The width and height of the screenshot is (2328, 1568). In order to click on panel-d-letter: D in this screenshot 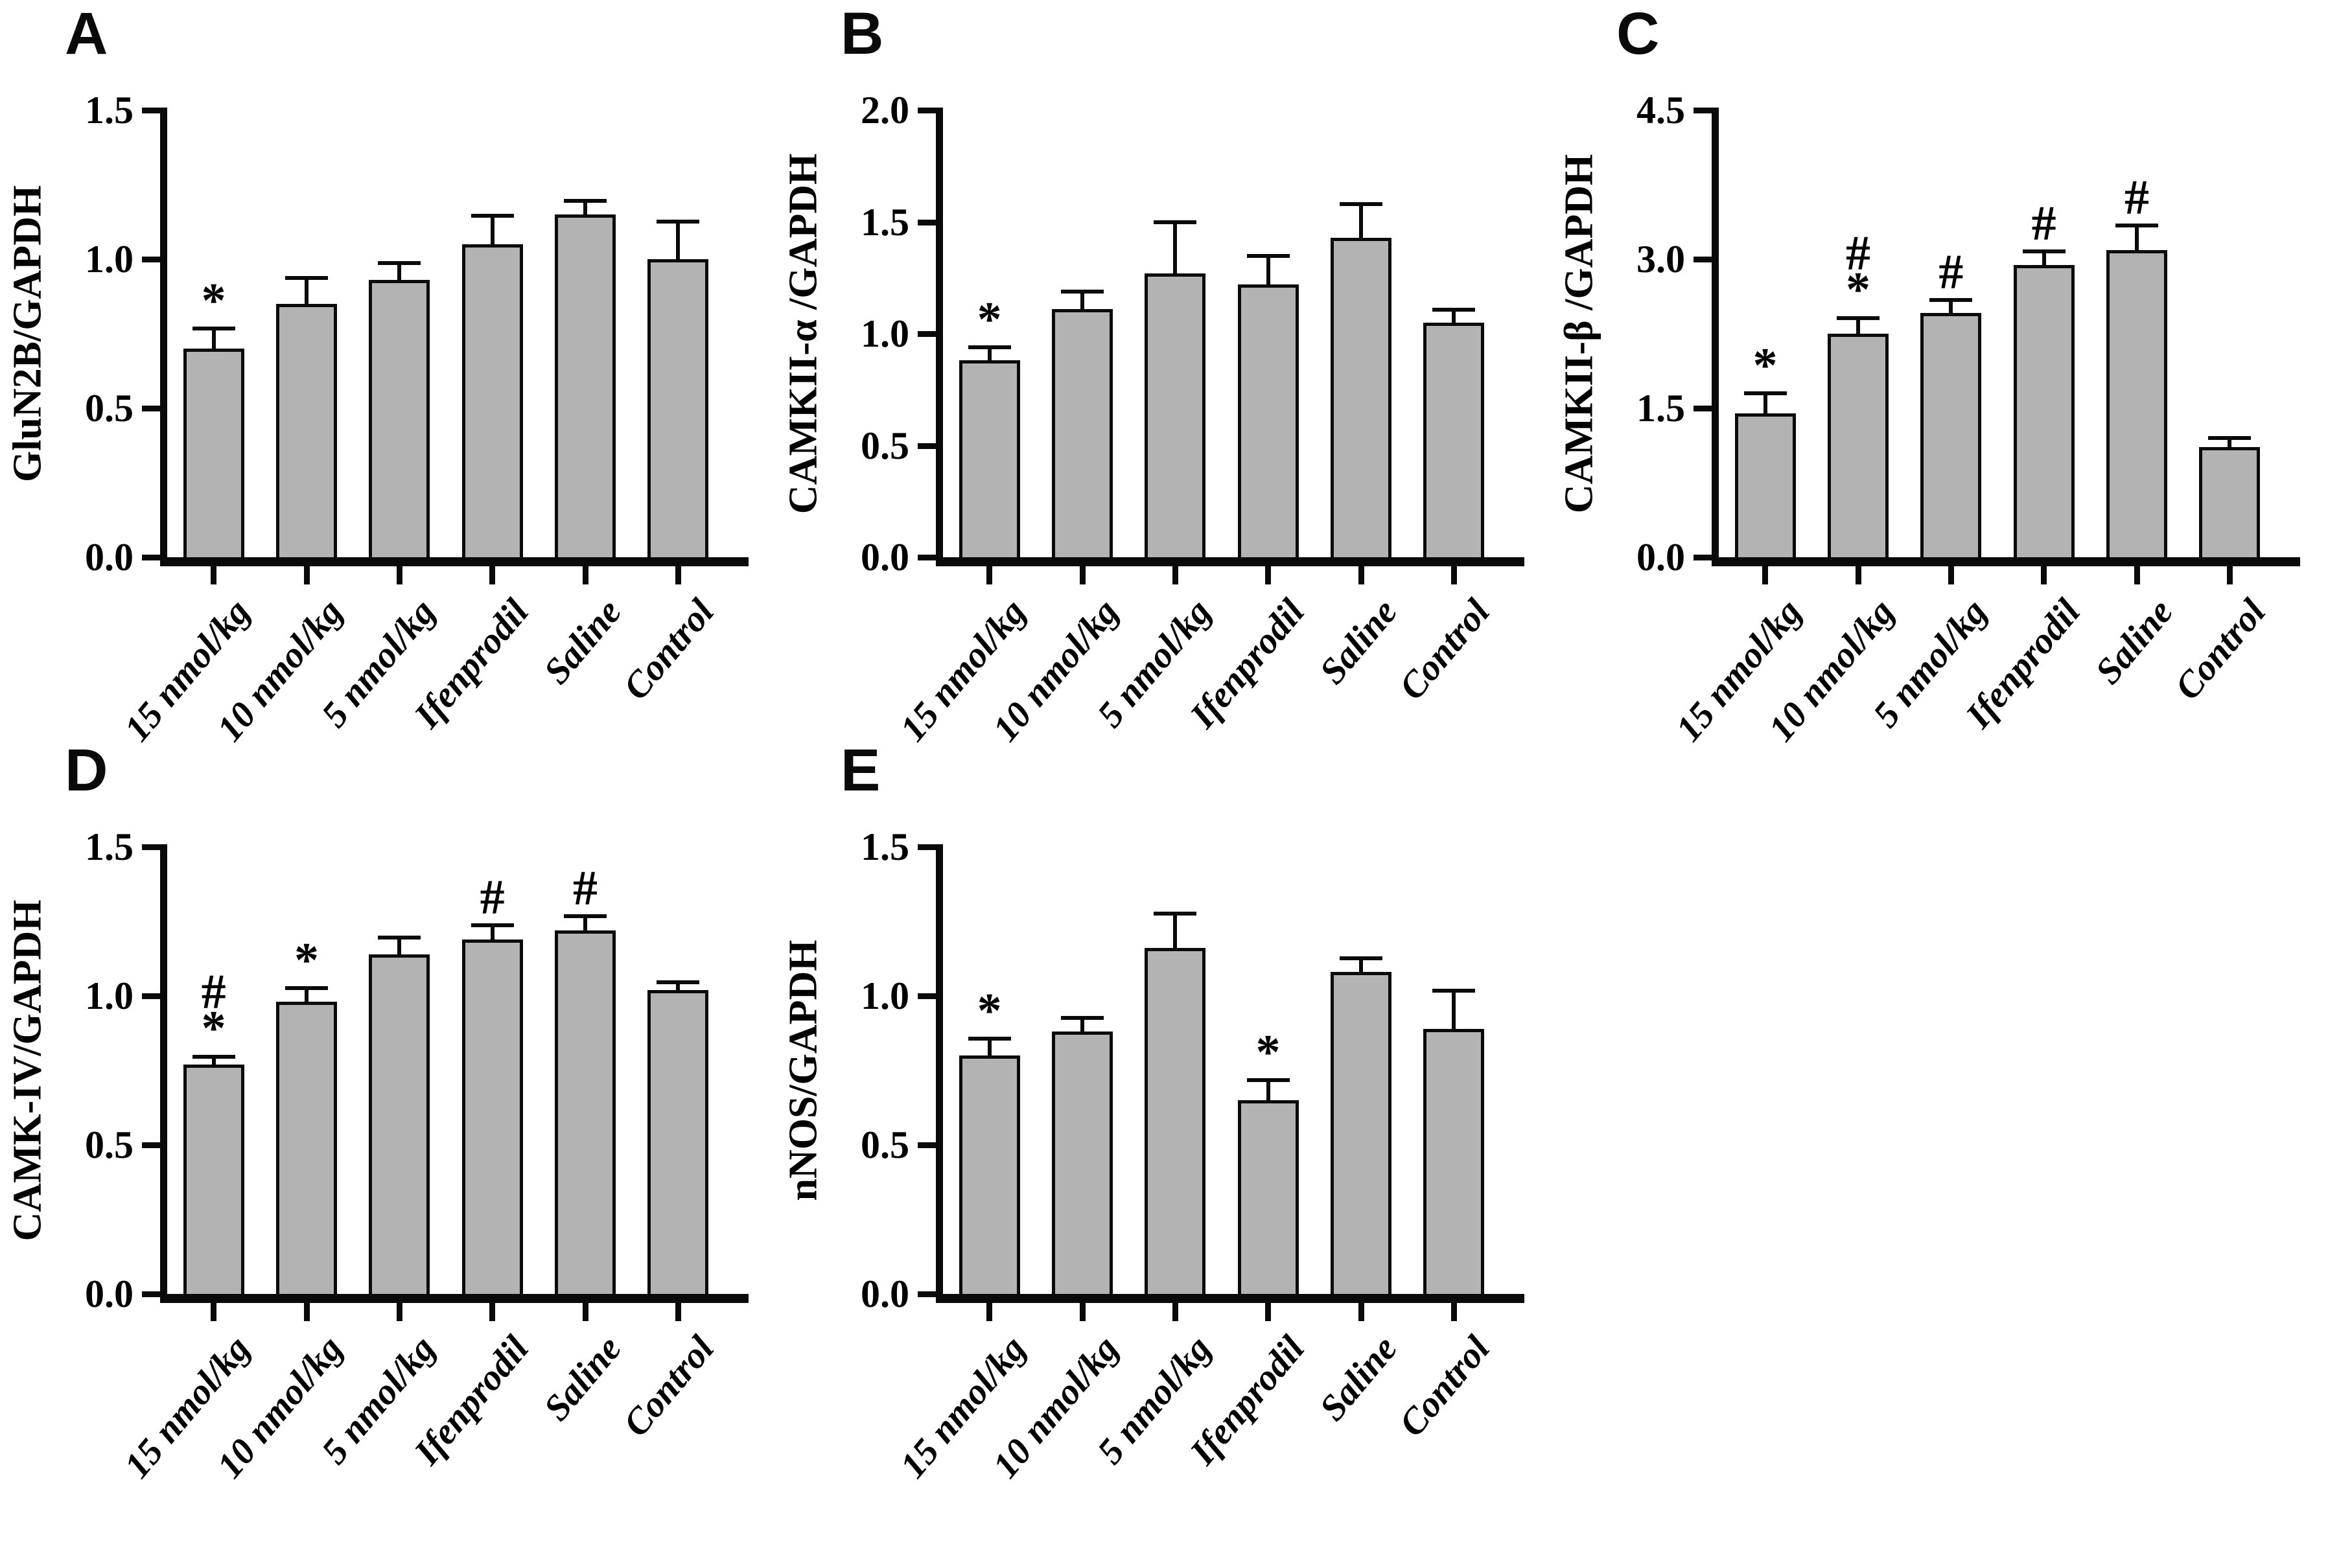, I will do `click(87, 770)`.